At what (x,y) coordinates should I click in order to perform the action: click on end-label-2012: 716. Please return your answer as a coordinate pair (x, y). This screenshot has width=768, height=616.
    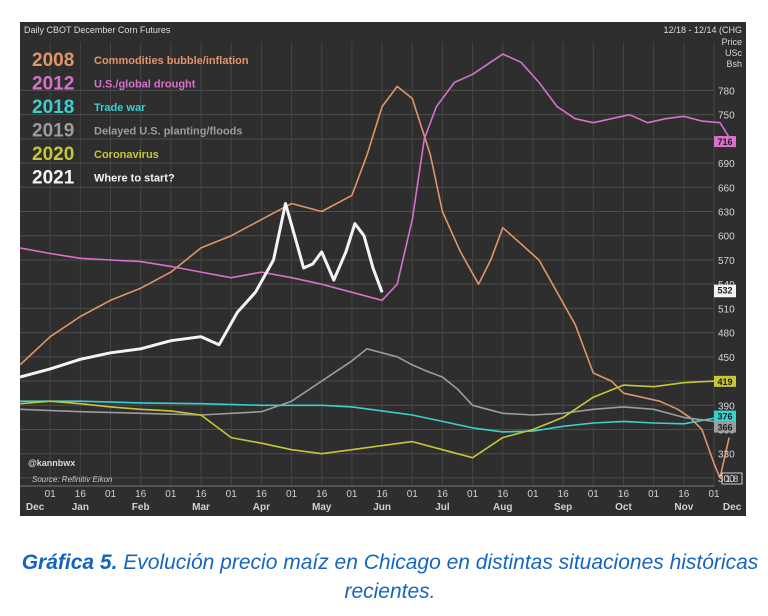
    Looking at the image, I should click on (724, 142).